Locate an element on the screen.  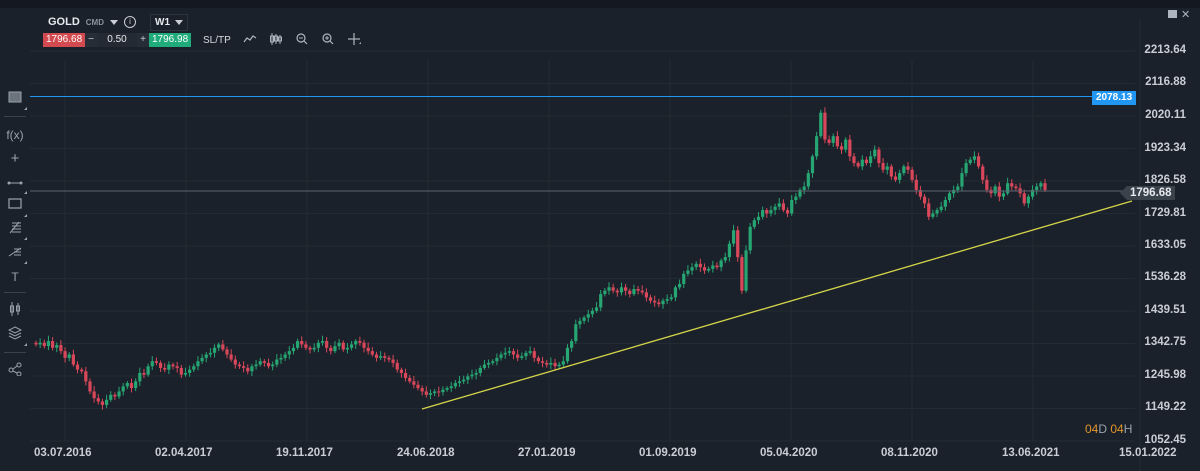
candle-countdown: 04D 04H is located at coordinates (1108, 429).